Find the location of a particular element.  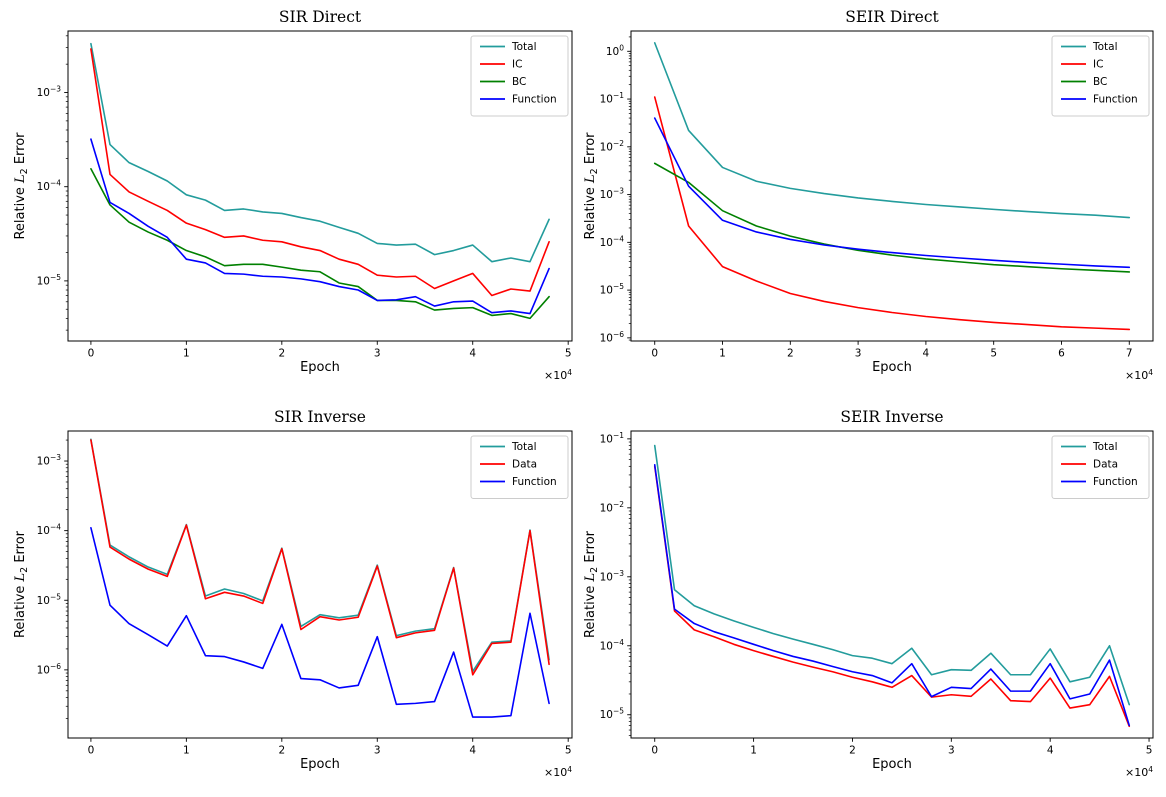

chart-title: SEIR Inverse is located at coordinates (891, 417).